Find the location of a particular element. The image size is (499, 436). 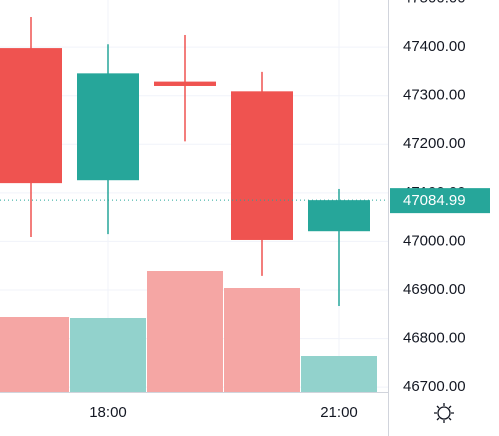

last-price-label: 47084.99 is located at coordinates (434, 200).